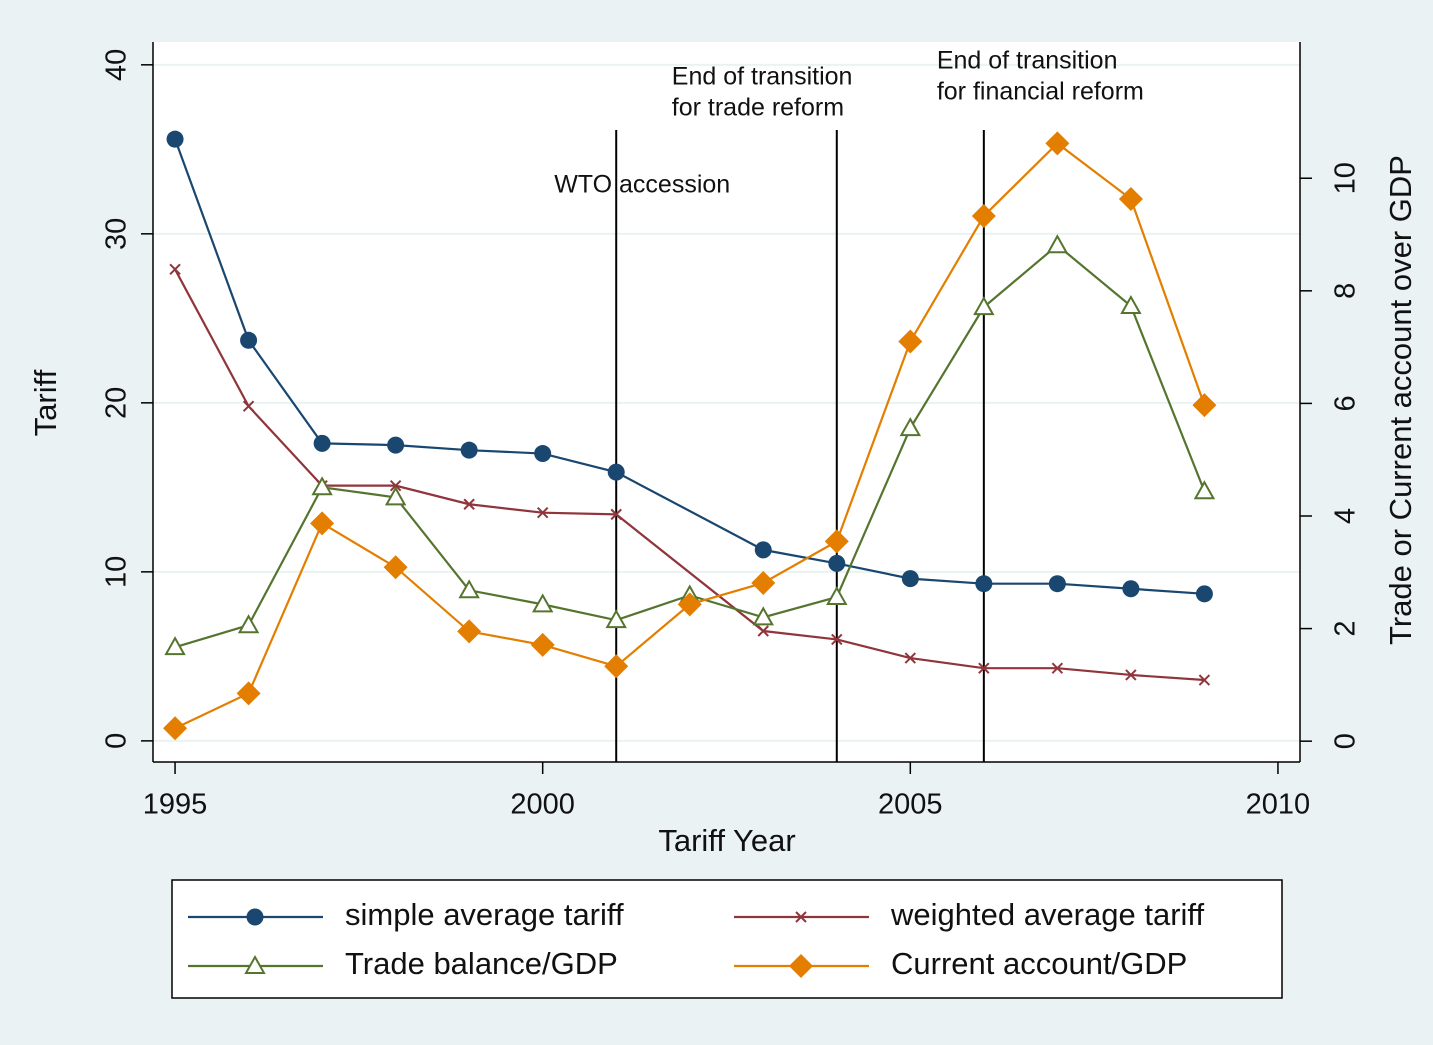 The image size is (1433, 1045). What do you see at coordinates (1278, 805) in the screenshot?
I see `x-tick-label: 2010` at bounding box center [1278, 805].